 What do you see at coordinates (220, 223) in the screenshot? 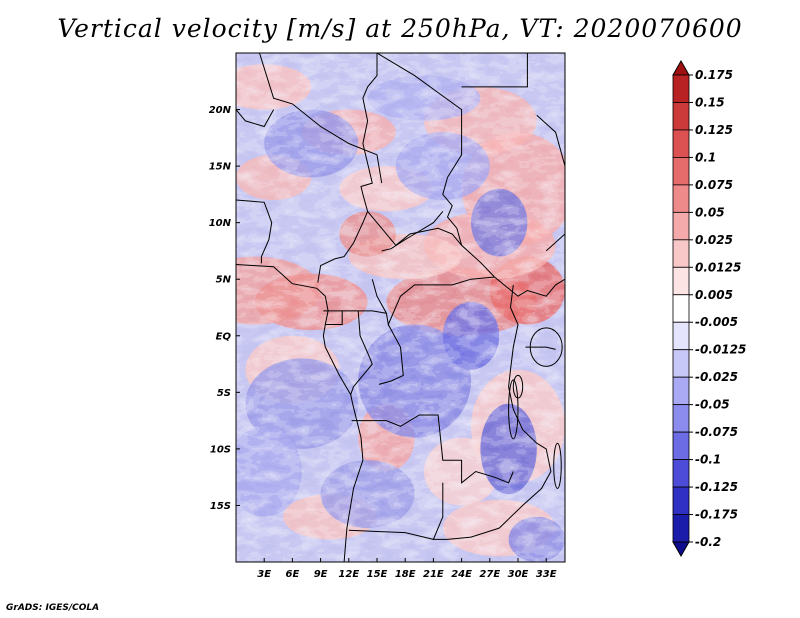
I see `y-tick-label: 10N` at bounding box center [220, 223].